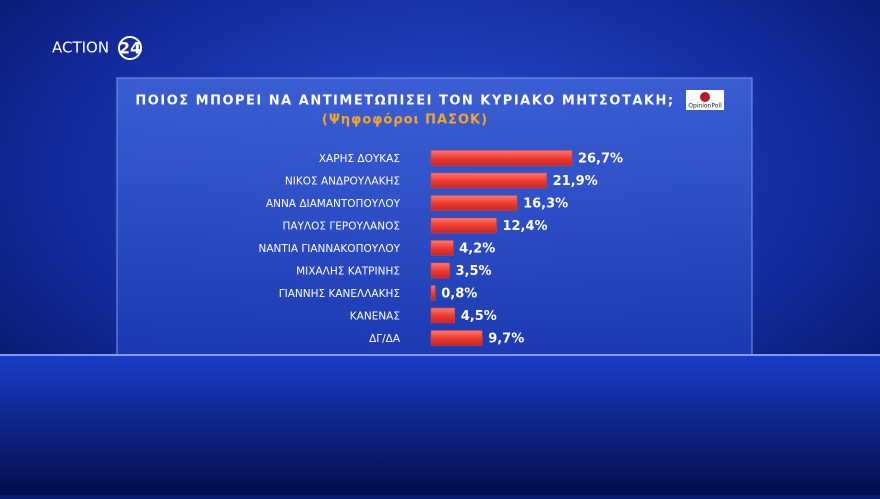 The width and height of the screenshot is (880, 499). I want to click on value-label: 26,7%, so click(600, 159).